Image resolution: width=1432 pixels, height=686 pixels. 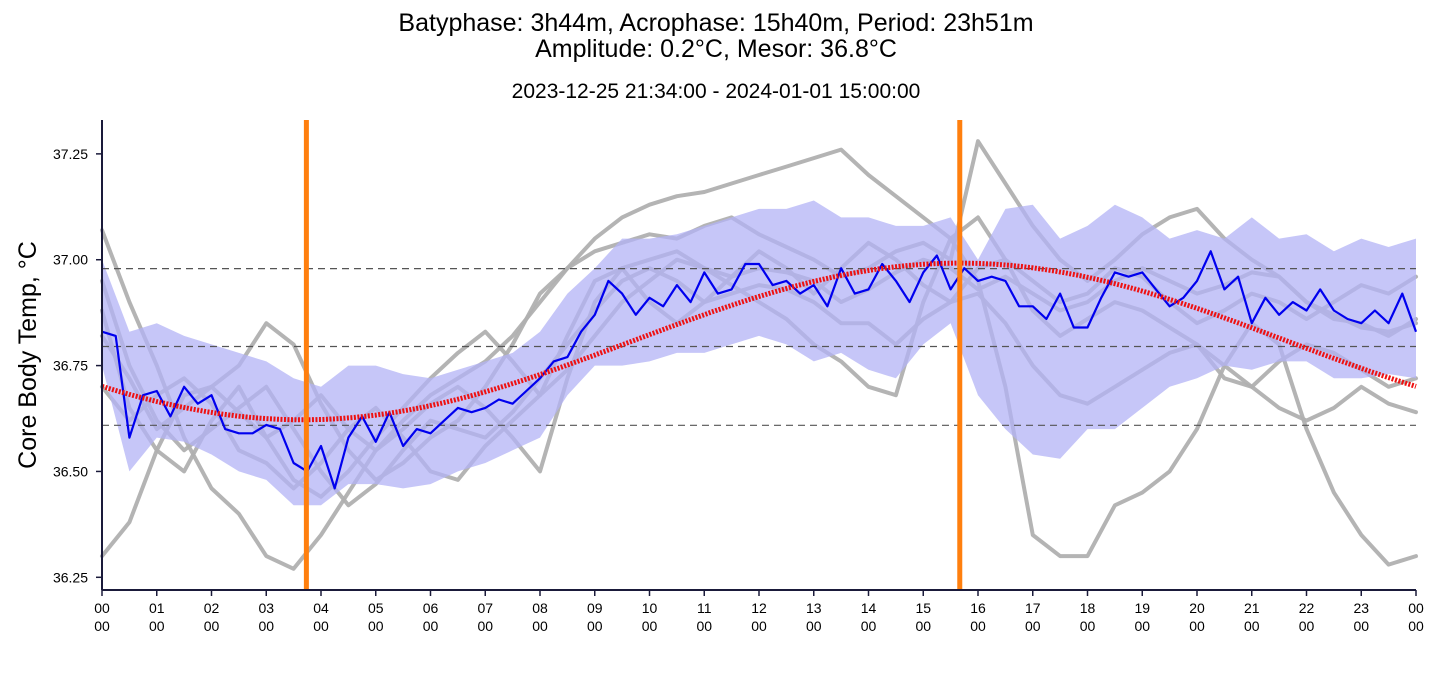 What do you see at coordinates (540, 608) in the screenshot?
I see `x-tick-label: 08` at bounding box center [540, 608].